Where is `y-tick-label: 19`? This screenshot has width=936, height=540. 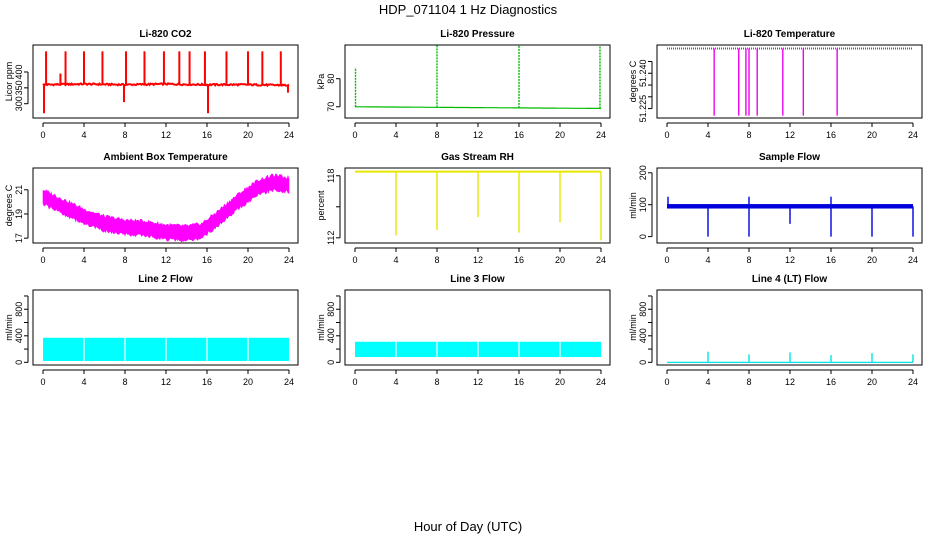
y-tick-label: 19 is located at coordinates (19, 214).